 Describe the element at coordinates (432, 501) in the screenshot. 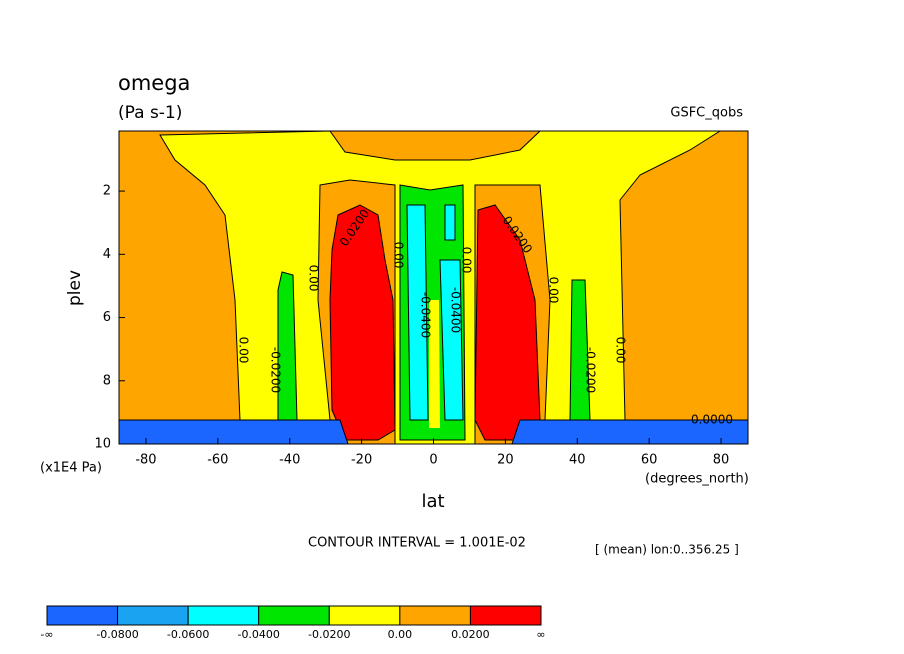

I see `x-axis-label: lat` at that location.